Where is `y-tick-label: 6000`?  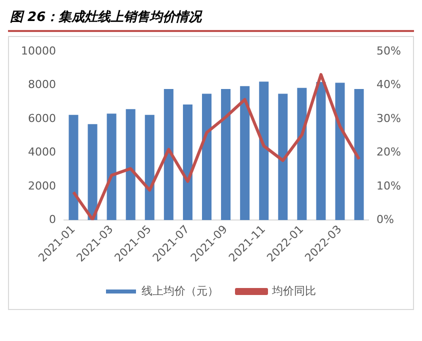
y-tick-label: 6000 is located at coordinates (42, 118).